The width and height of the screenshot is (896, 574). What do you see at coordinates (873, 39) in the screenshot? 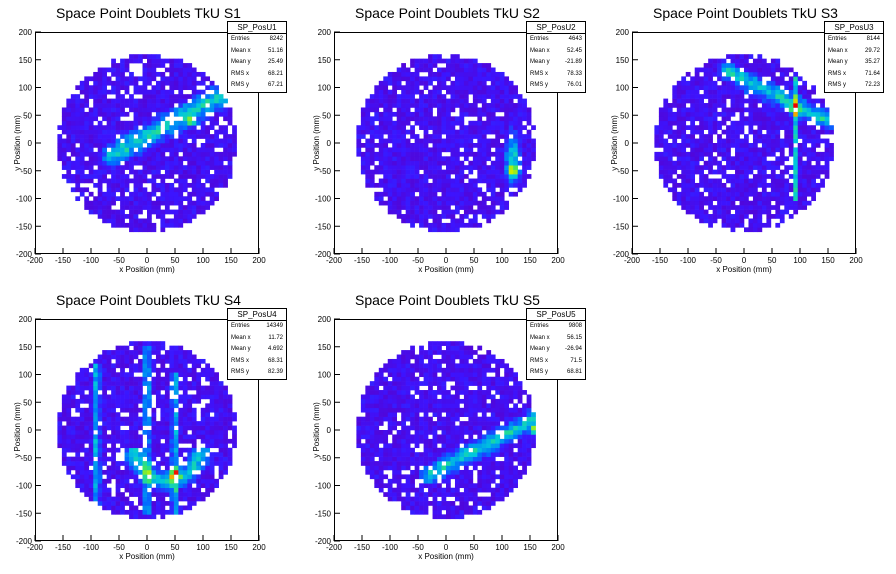
I see `stats-value: 8144` at bounding box center [873, 39].